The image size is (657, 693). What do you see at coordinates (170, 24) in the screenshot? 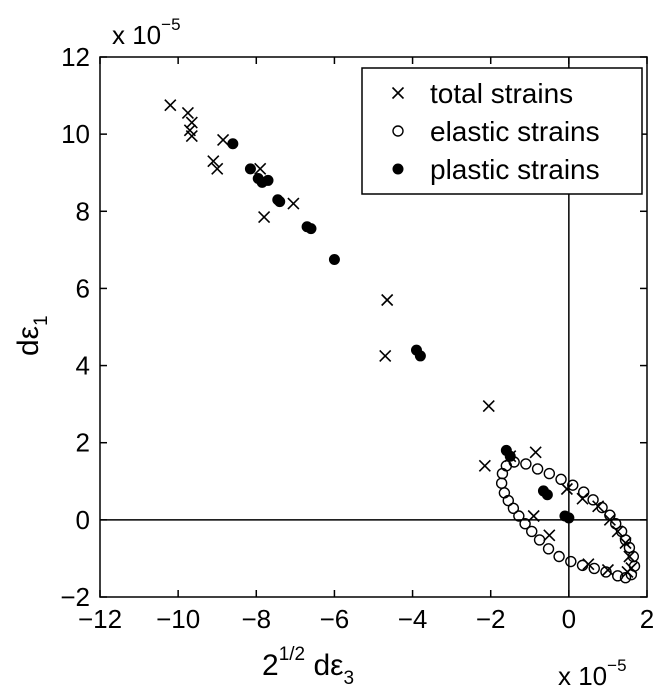
I see `y-axis-multiplier-exponent: −5` at bounding box center [170, 24].